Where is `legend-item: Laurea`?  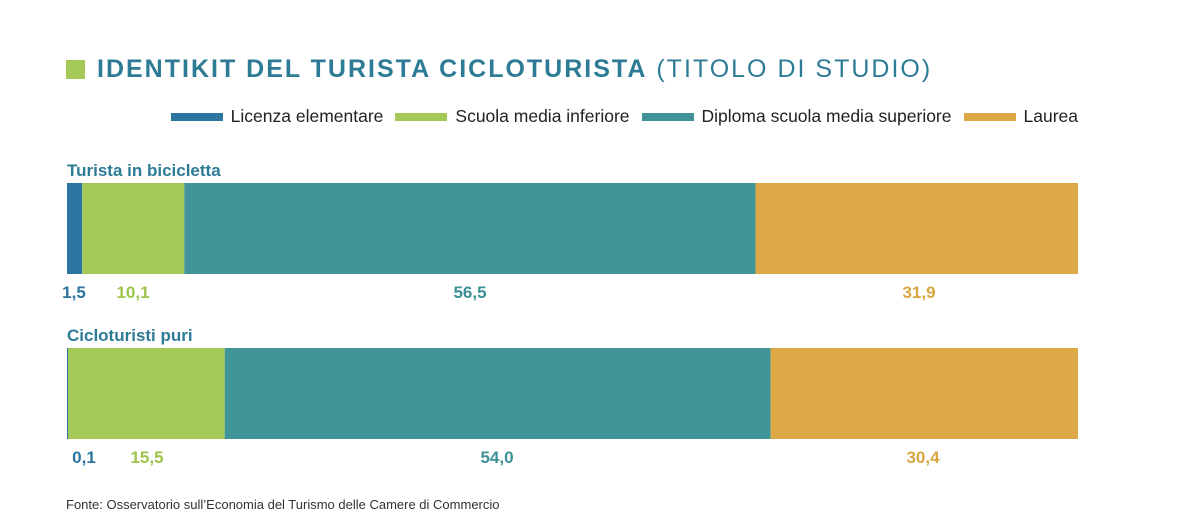 legend-item: Laurea is located at coordinates (1021, 116).